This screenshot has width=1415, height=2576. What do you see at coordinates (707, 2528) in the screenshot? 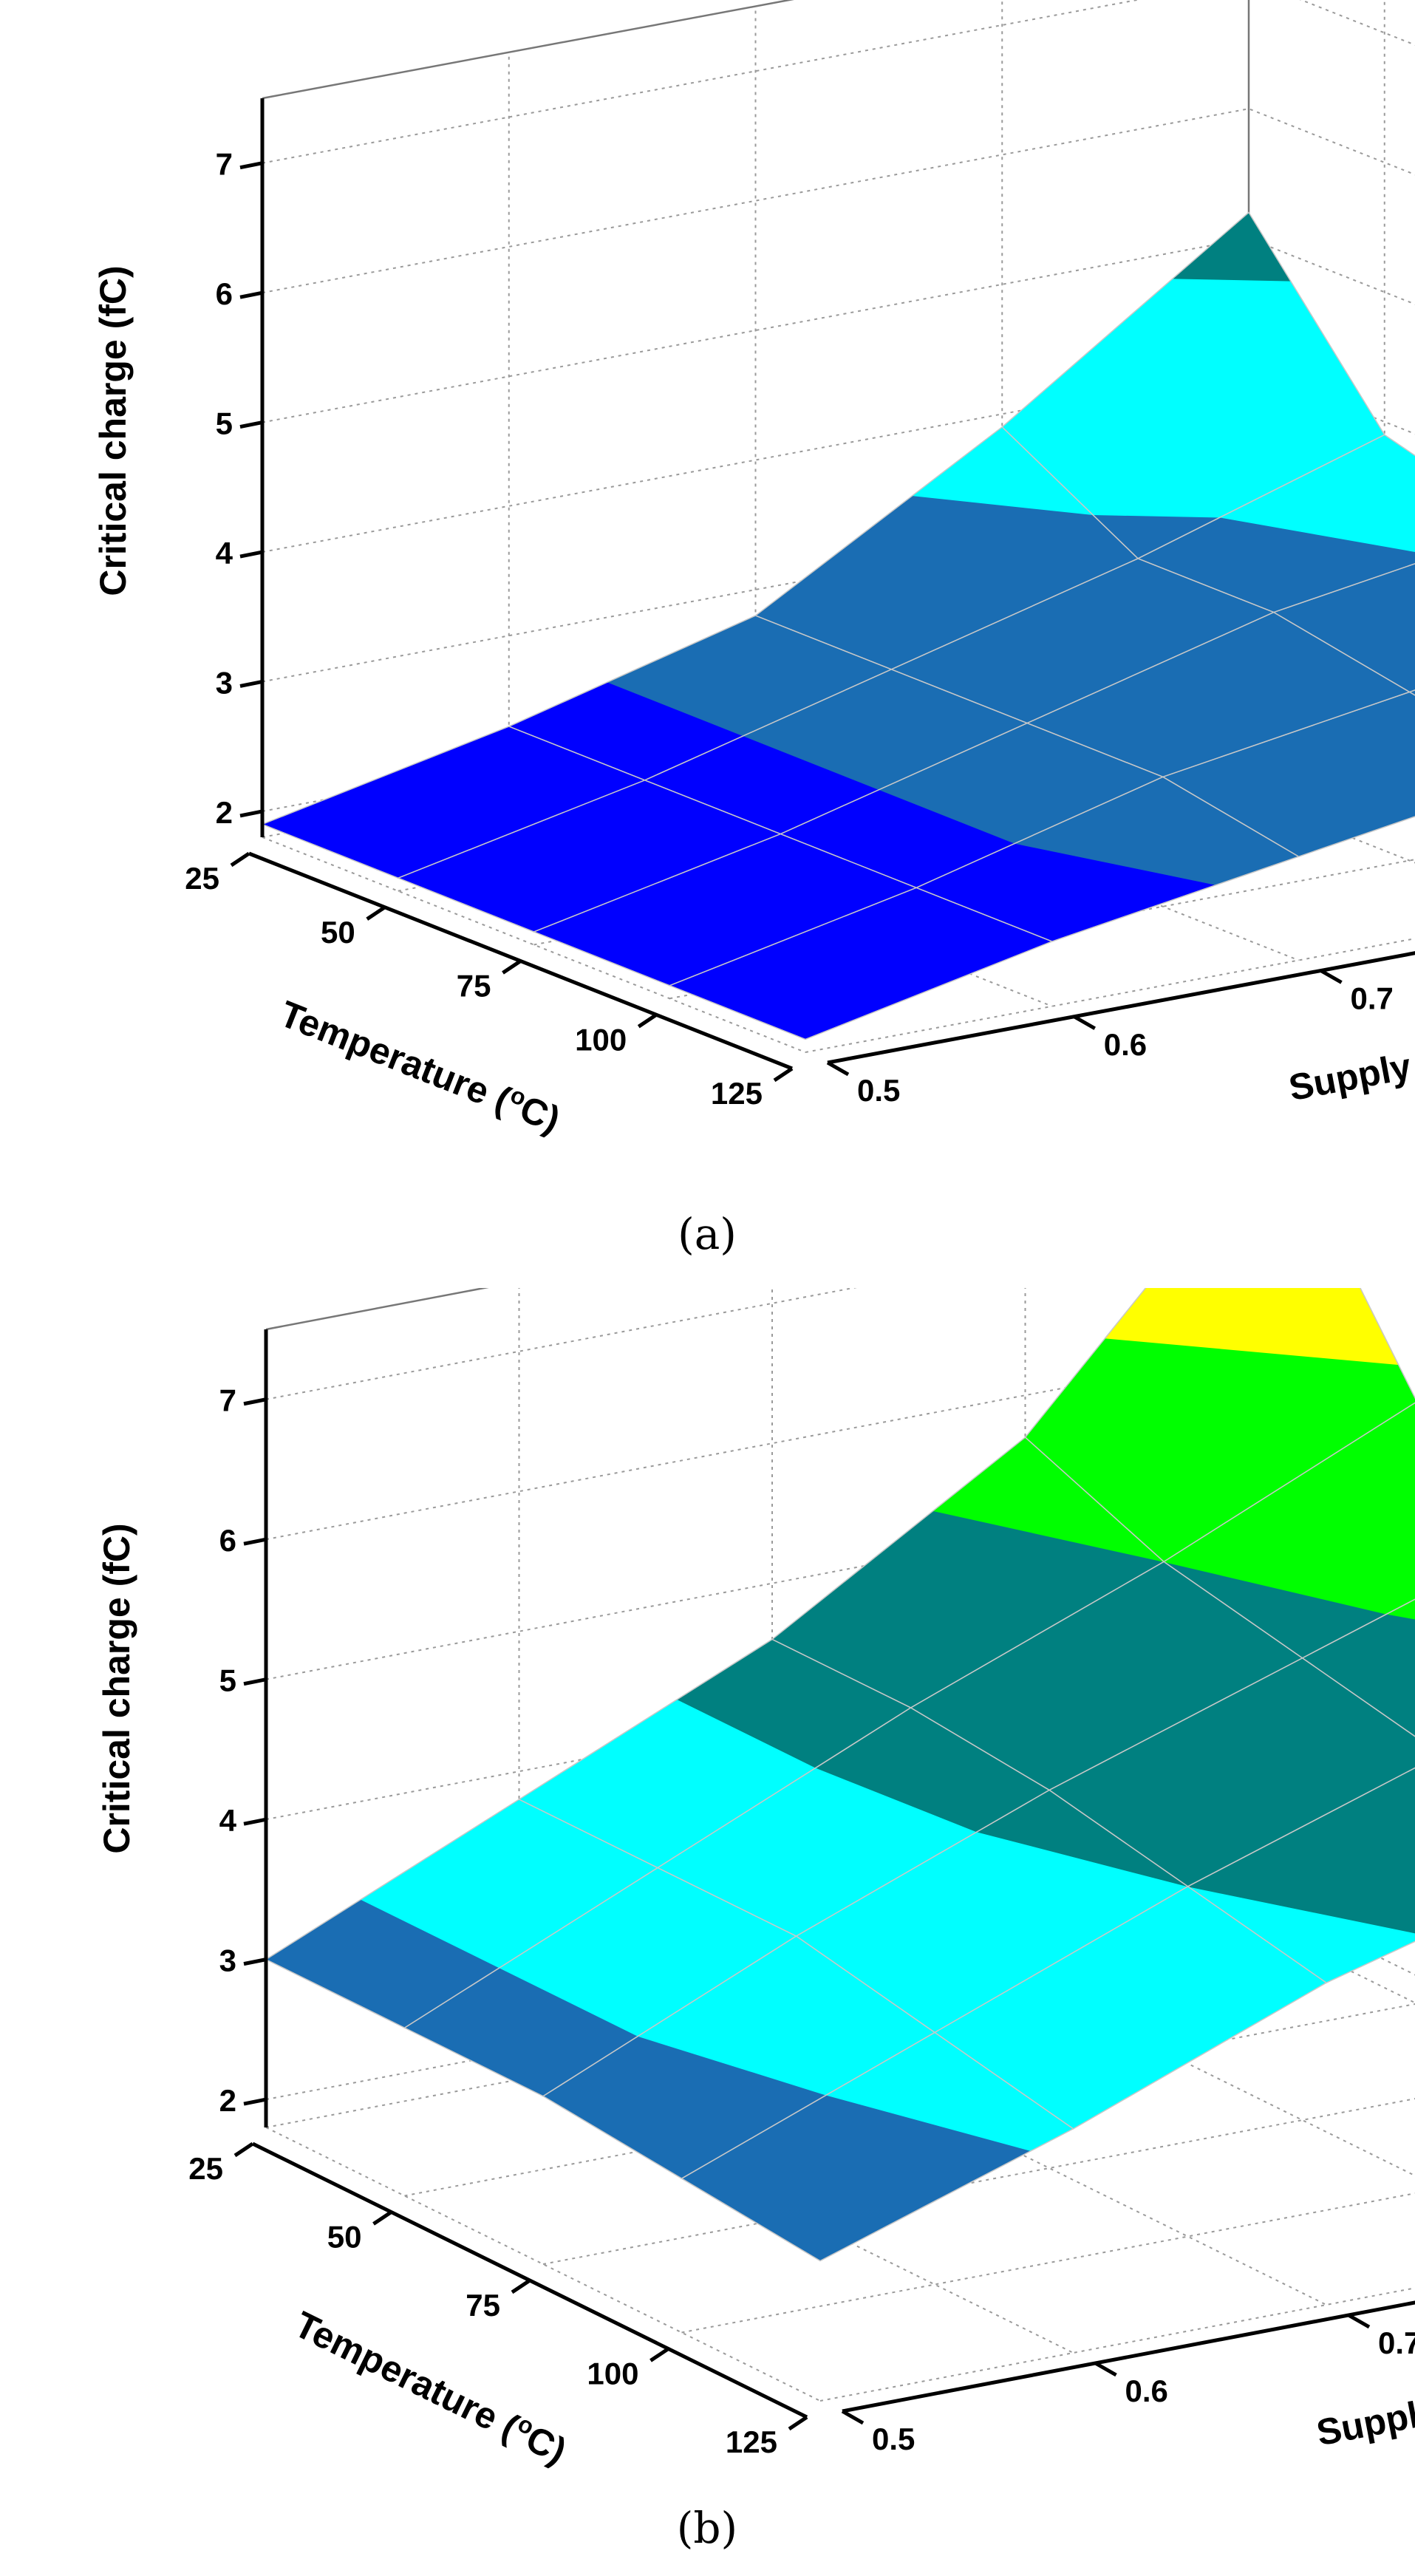
I see `panel-caption: (b)` at bounding box center [707, 2528].